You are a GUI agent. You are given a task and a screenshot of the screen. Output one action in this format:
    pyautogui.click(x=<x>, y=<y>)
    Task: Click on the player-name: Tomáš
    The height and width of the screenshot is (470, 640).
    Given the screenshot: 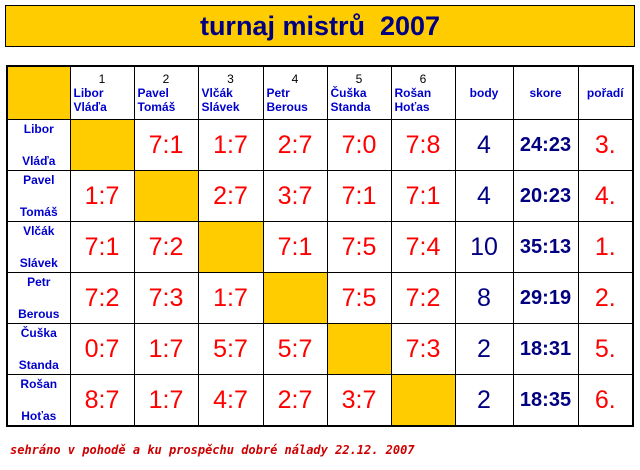 What is the action you would take?
    pyautogui.click(x=156, y=106)
    